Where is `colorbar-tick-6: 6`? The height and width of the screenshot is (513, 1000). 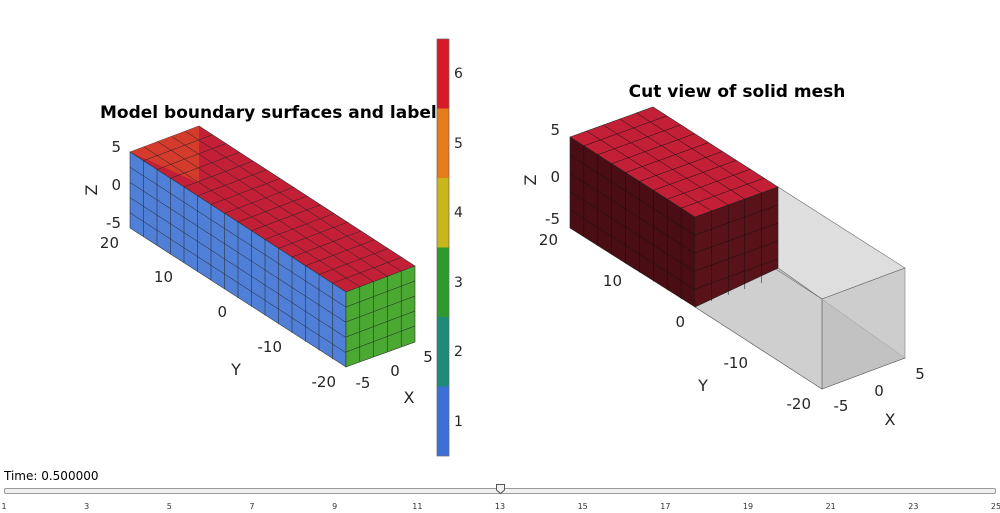 colorbar-tick-6: 6 is located at coordinates (458, 74).